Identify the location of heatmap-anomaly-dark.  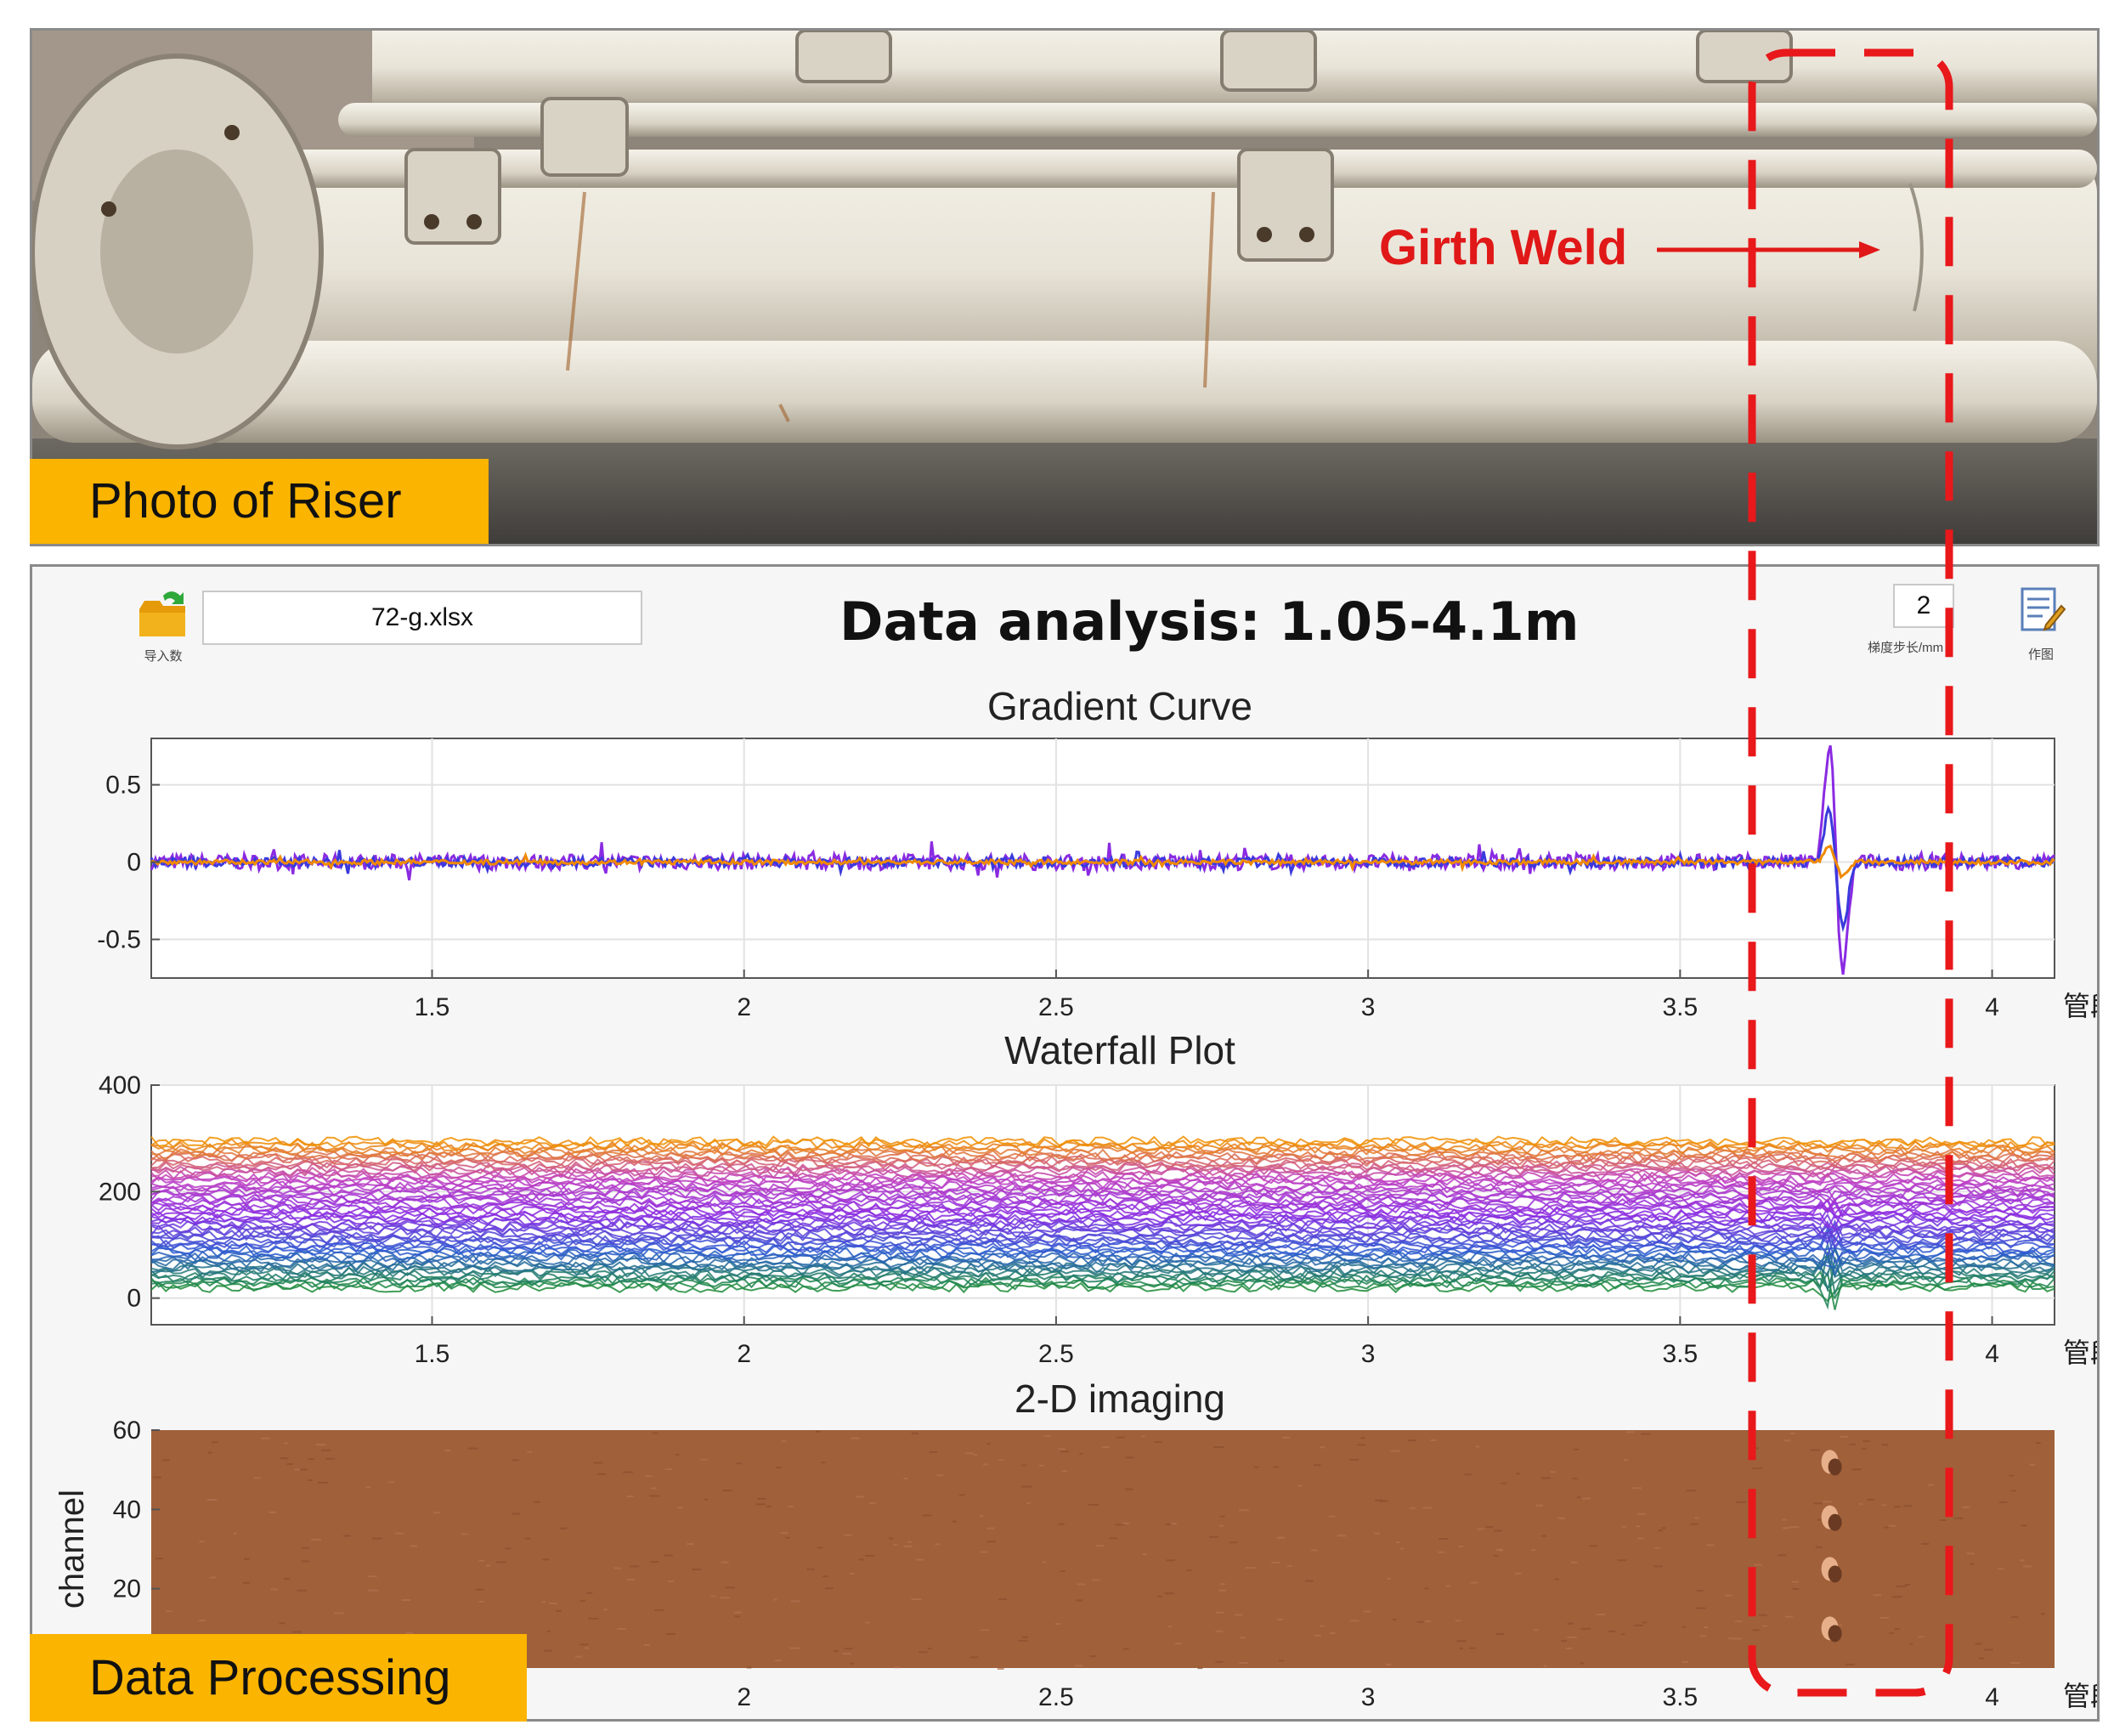
(1835, 1522).